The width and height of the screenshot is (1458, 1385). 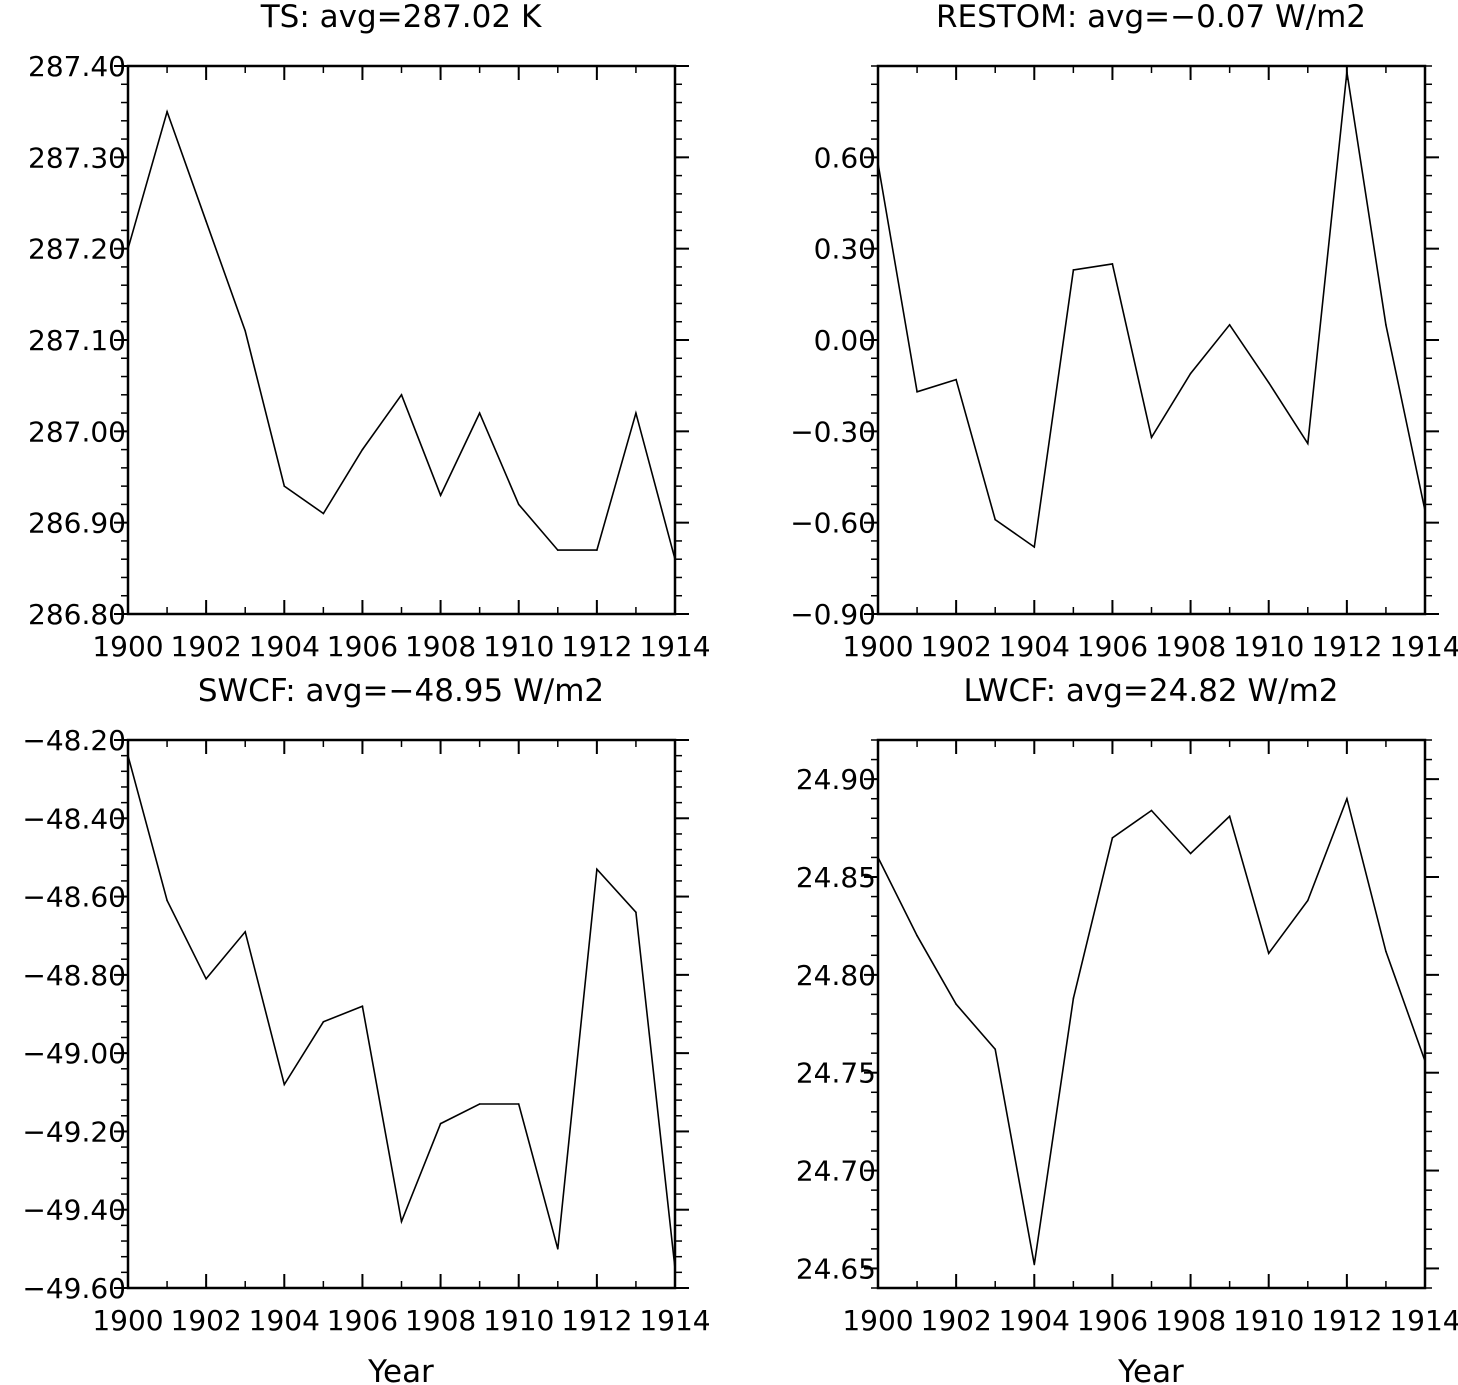 What do you see at coordinates (833, 614) in the screenshot?
I see `y-tick-label: −0.90` at bounding box center [833, 614].